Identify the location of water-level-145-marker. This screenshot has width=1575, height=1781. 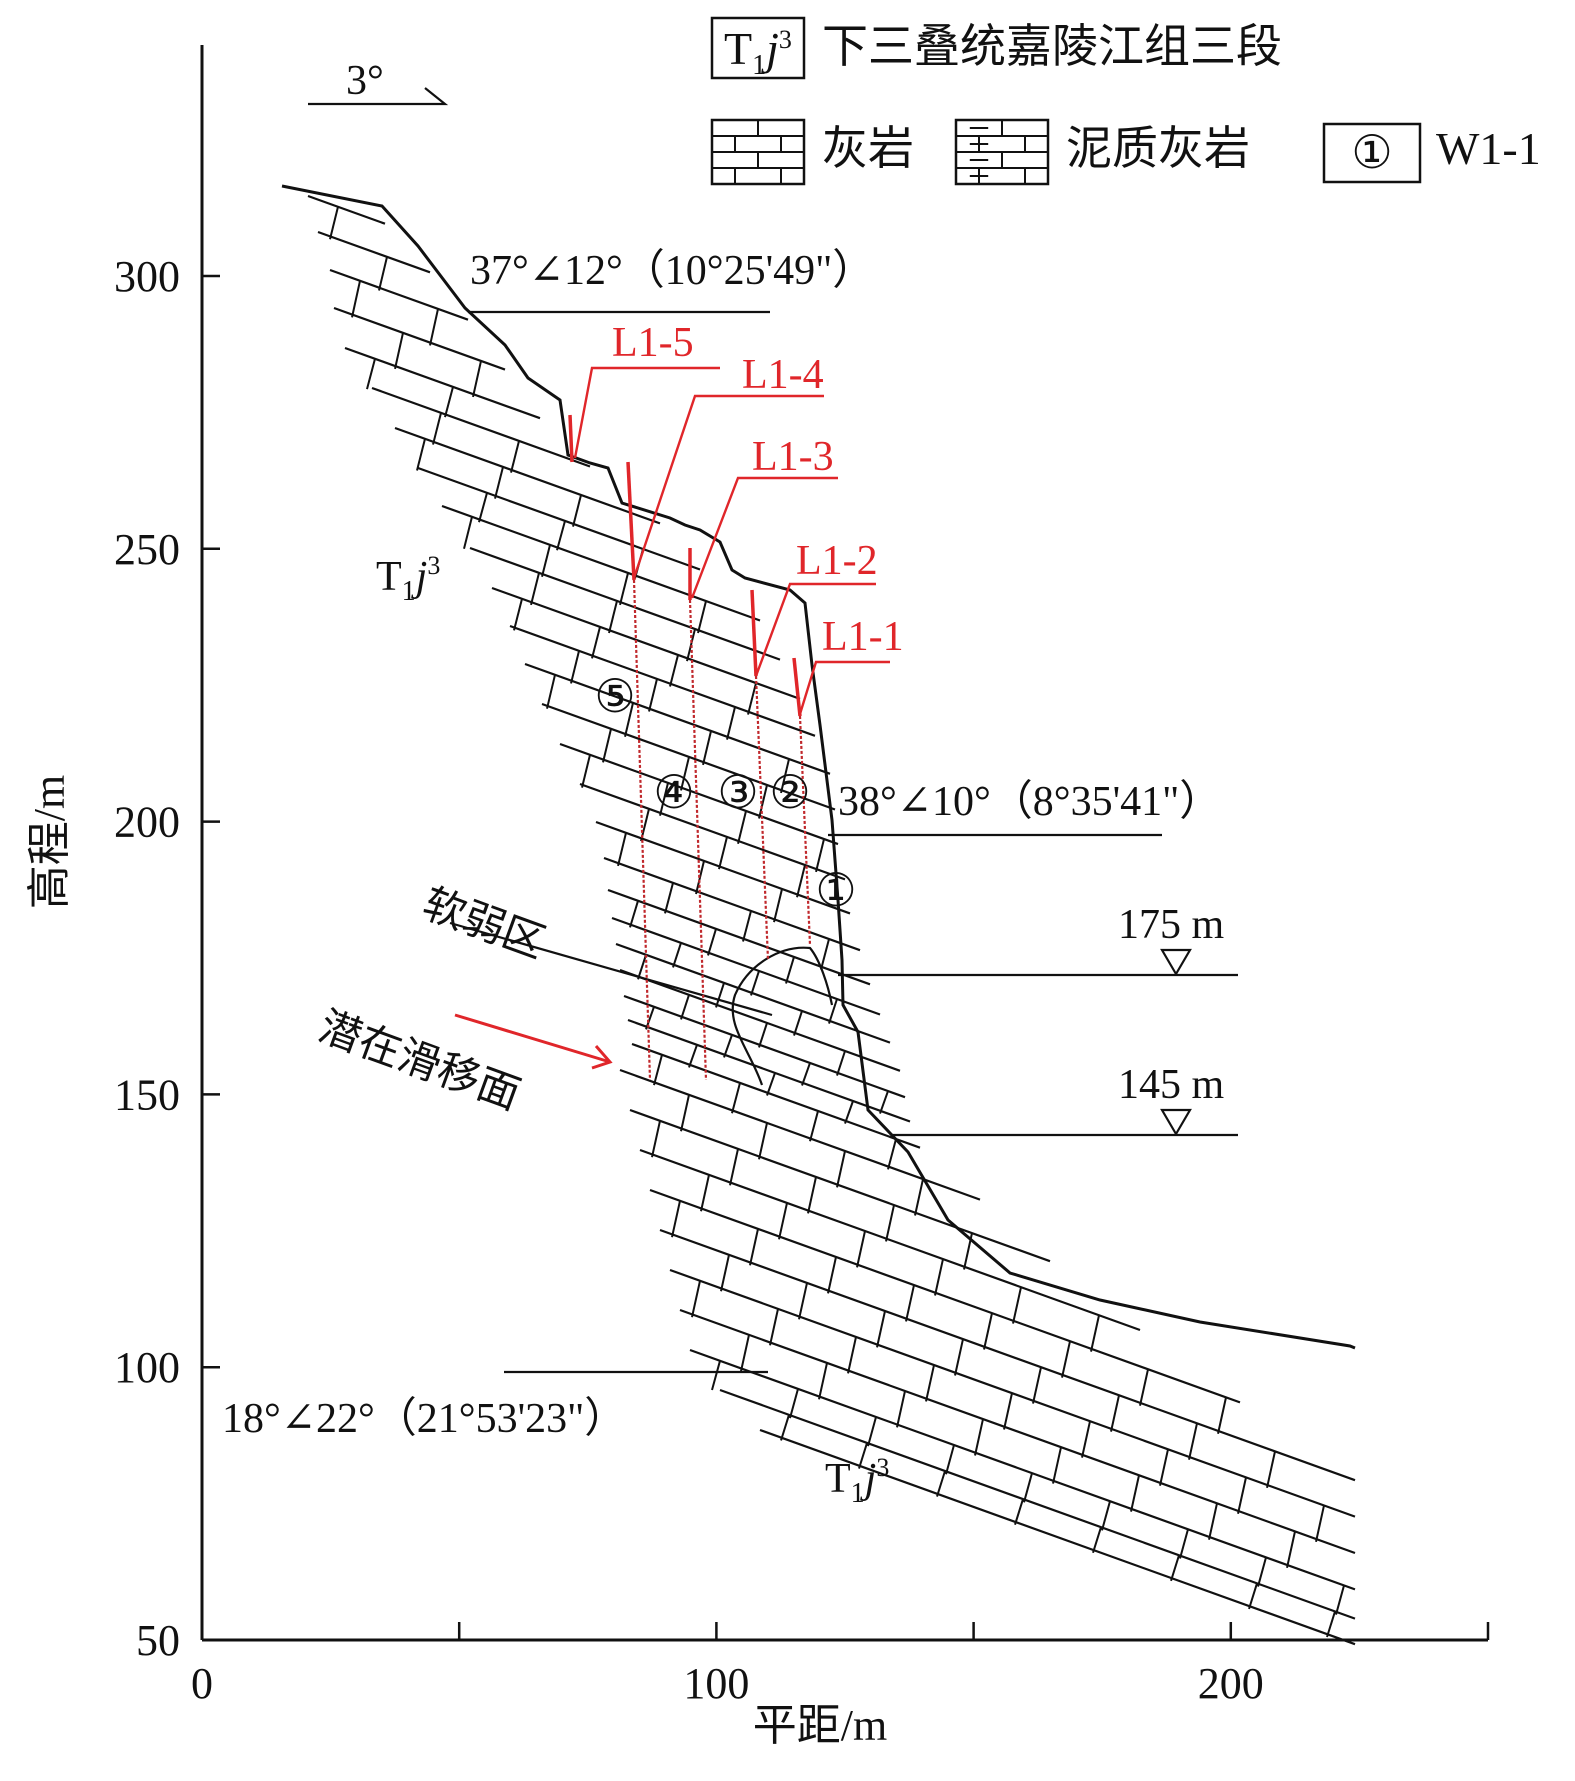
(1176, 1122).